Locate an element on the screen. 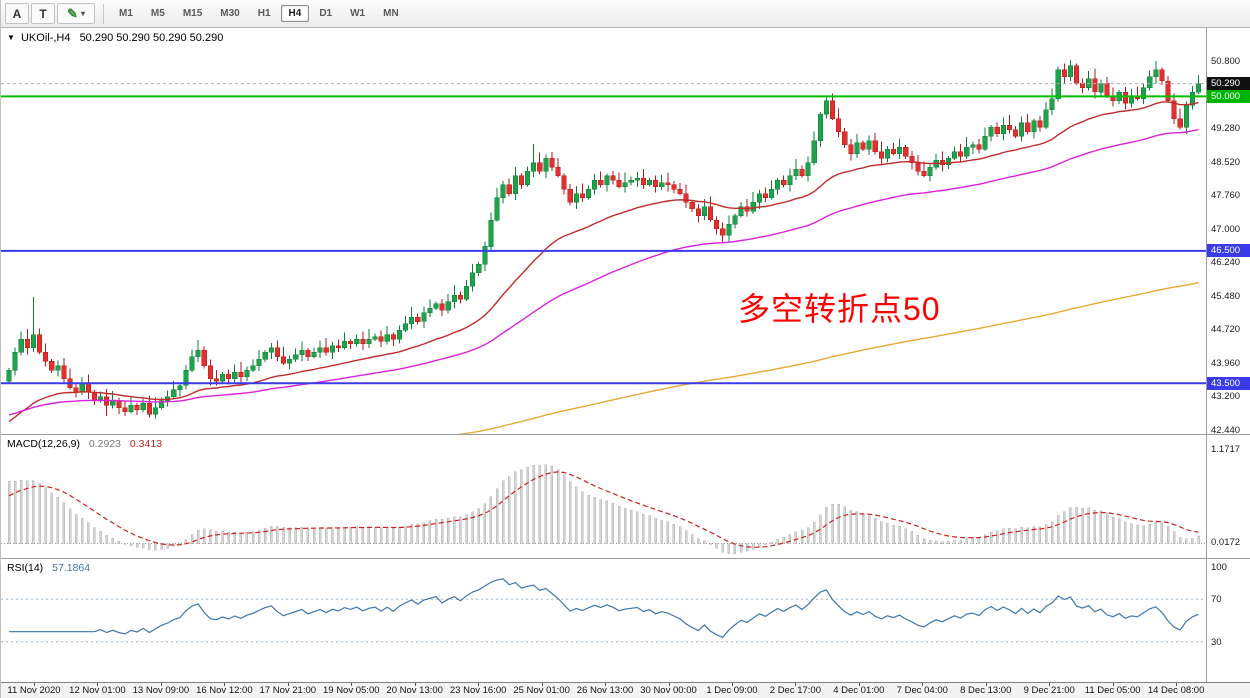 The height and width of the screenshot is (698, 1250). timeframe-button-m30: M30 is located at coordinates (230, 13).